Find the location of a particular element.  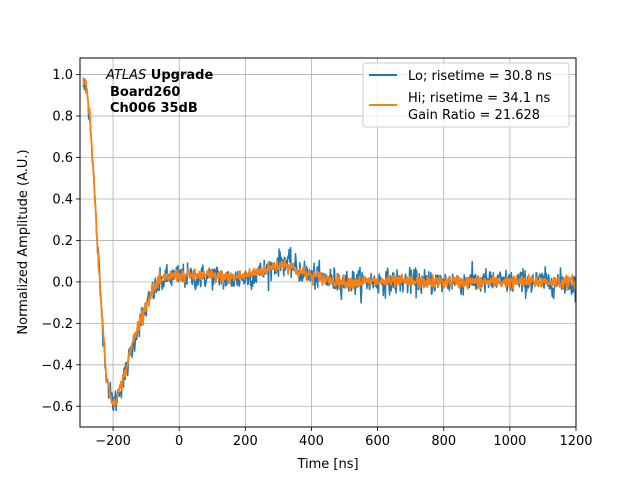

annotation-line2: Board260 is located at coordinates (145, 92).